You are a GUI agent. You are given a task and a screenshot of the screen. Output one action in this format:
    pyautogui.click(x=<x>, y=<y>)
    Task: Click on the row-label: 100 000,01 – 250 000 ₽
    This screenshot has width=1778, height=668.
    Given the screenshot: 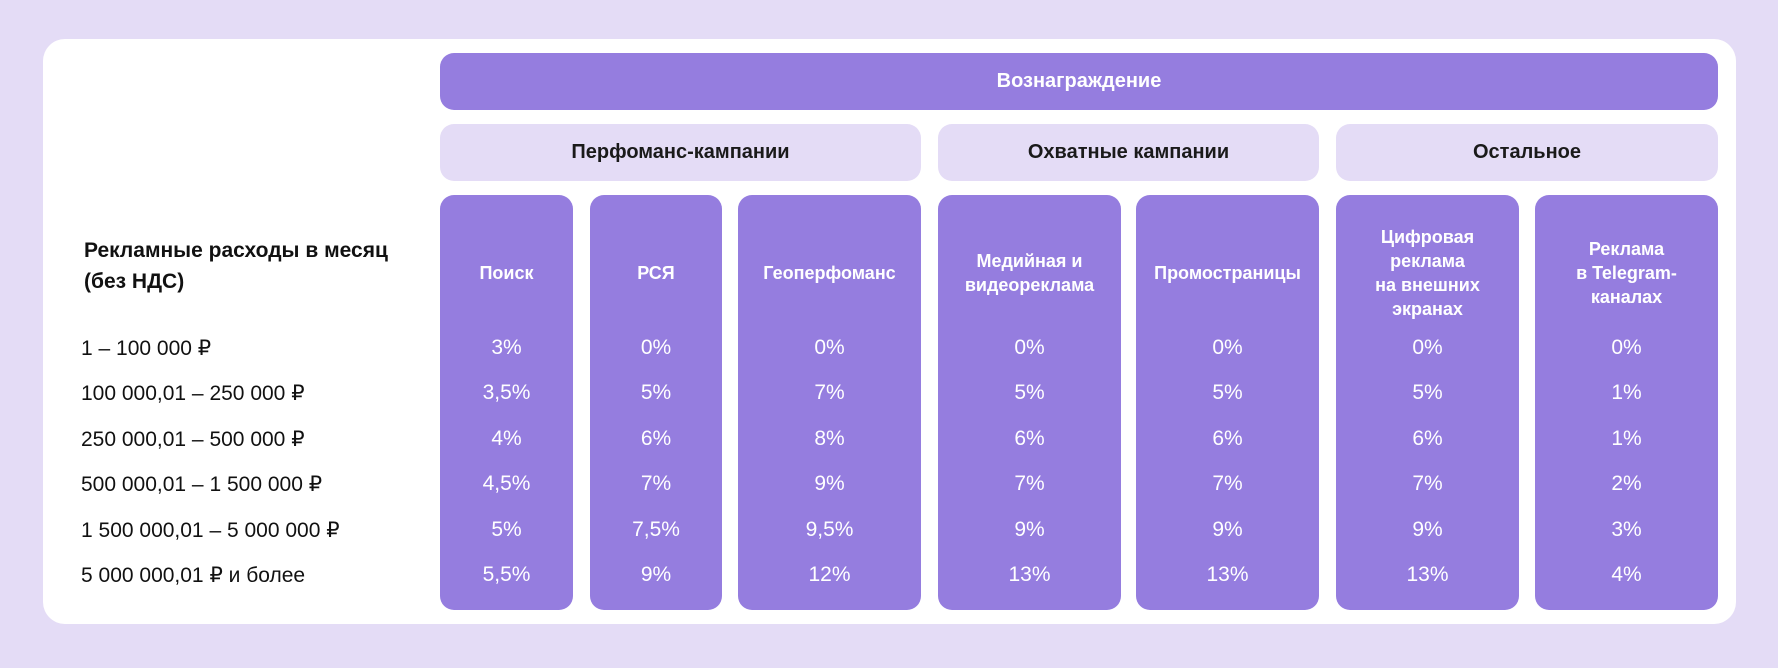 What is the action you would take?
    pyautogui.click(x=193, y=393)
    